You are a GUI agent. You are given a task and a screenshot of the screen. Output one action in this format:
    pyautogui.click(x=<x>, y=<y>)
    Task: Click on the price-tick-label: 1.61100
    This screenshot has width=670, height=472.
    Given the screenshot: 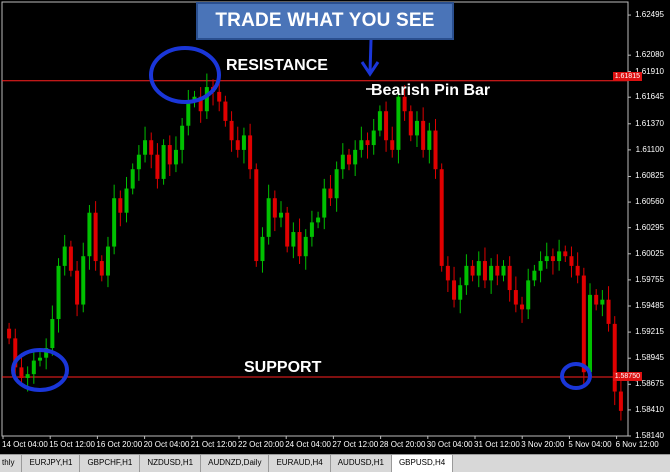 What is the action you would take?
    pyautogui.click(x=649, y=149)
    